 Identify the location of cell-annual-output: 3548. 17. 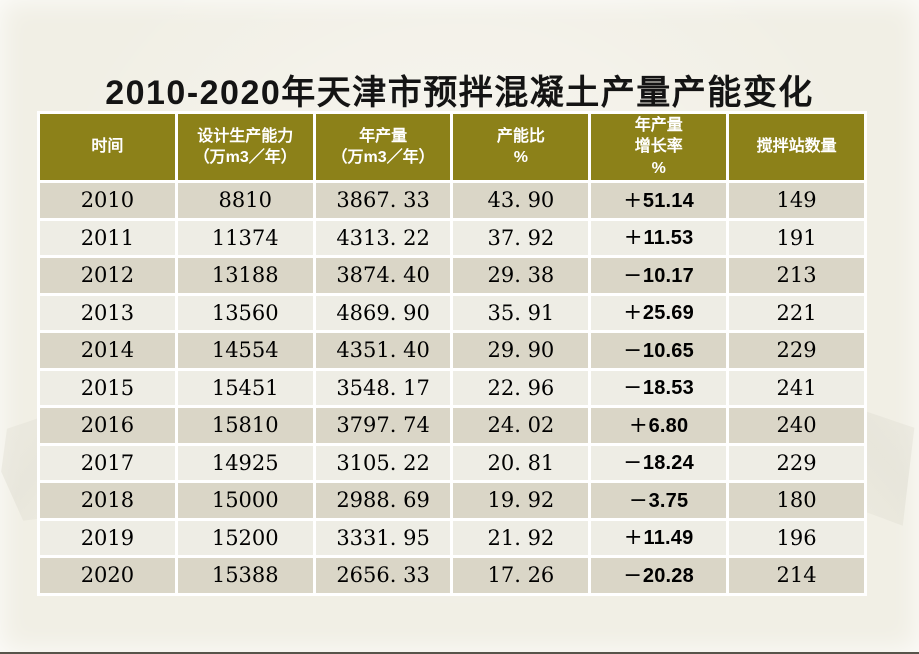
(383, 387).